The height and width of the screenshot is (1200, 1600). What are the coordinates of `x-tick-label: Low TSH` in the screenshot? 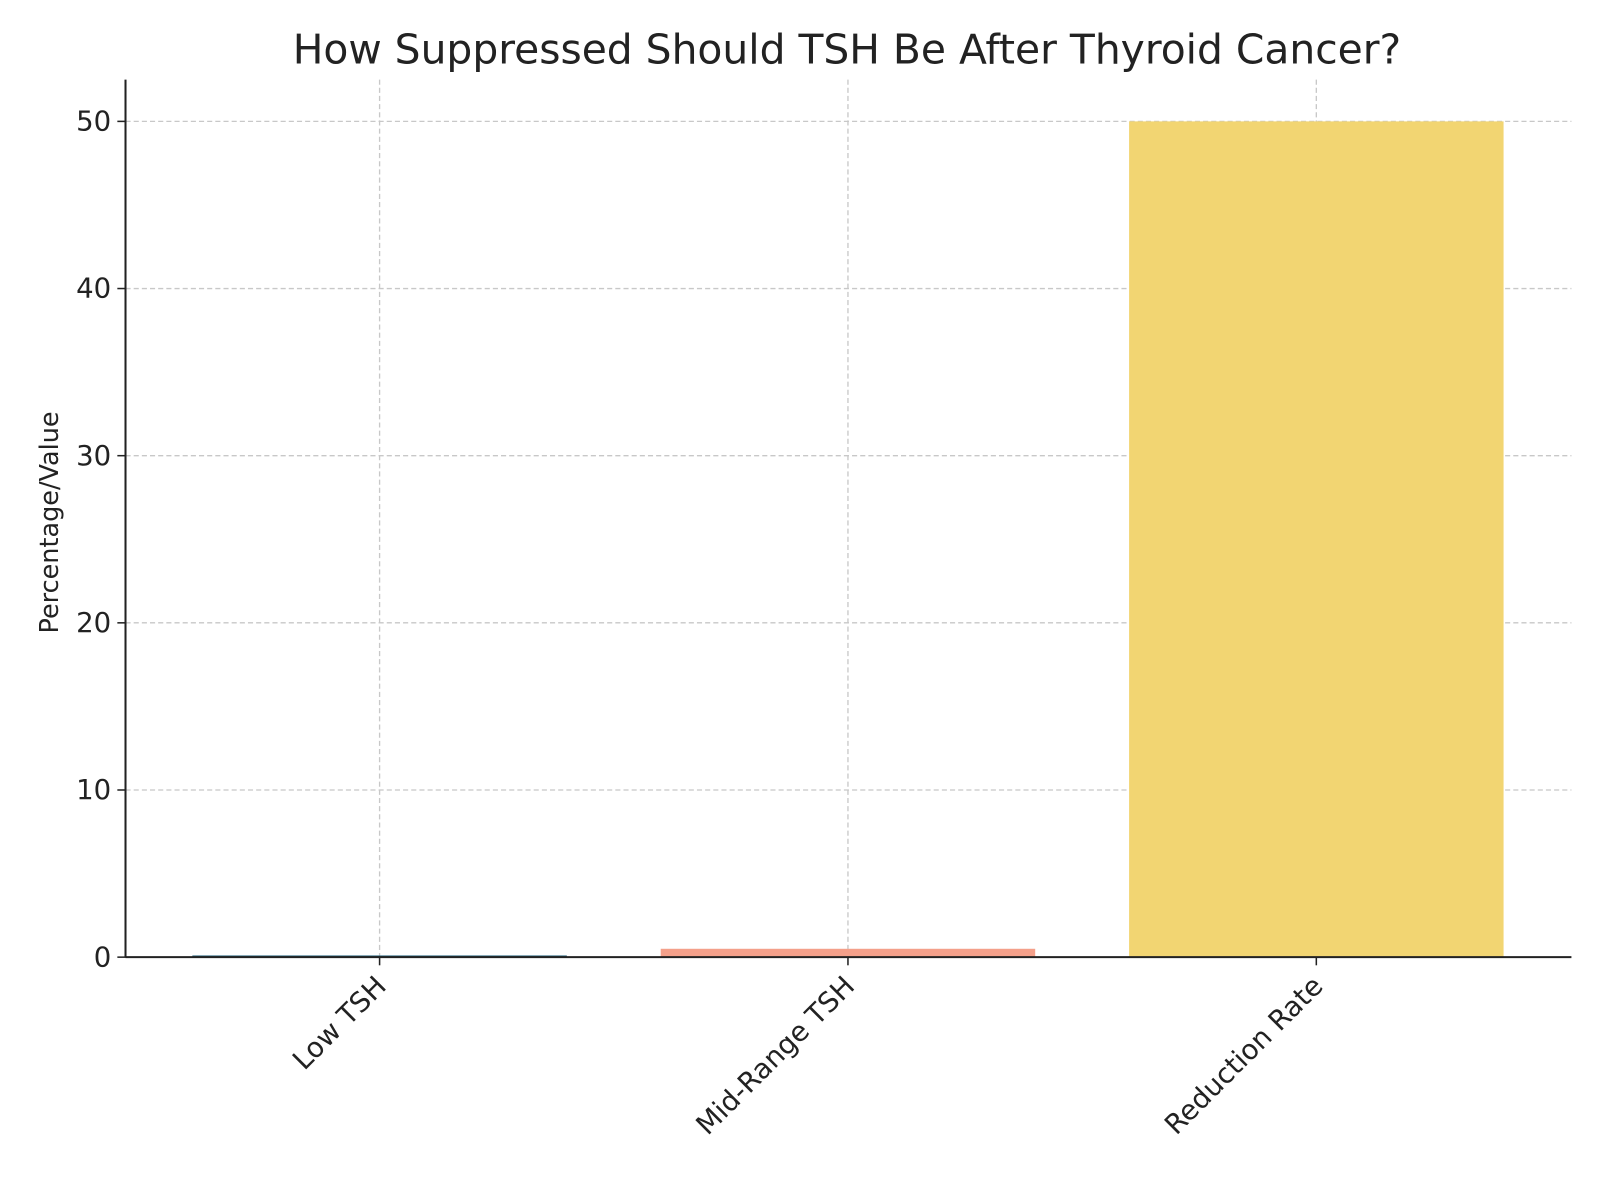 It's located at (340, 1023).